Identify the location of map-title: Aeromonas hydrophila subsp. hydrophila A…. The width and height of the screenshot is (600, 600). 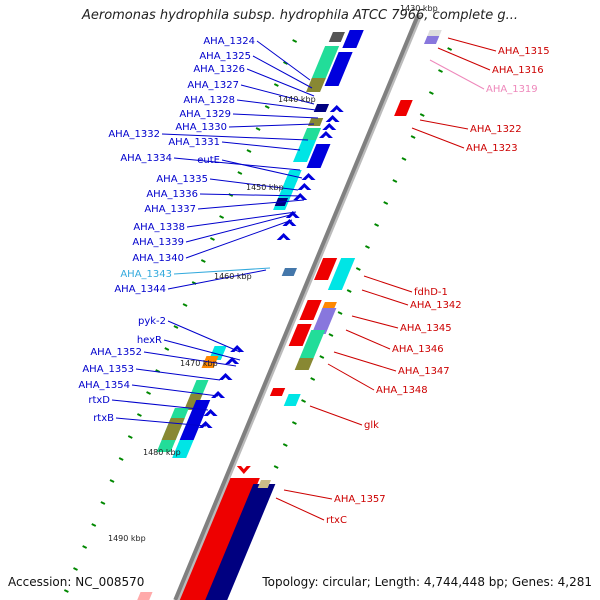
(300, 15).